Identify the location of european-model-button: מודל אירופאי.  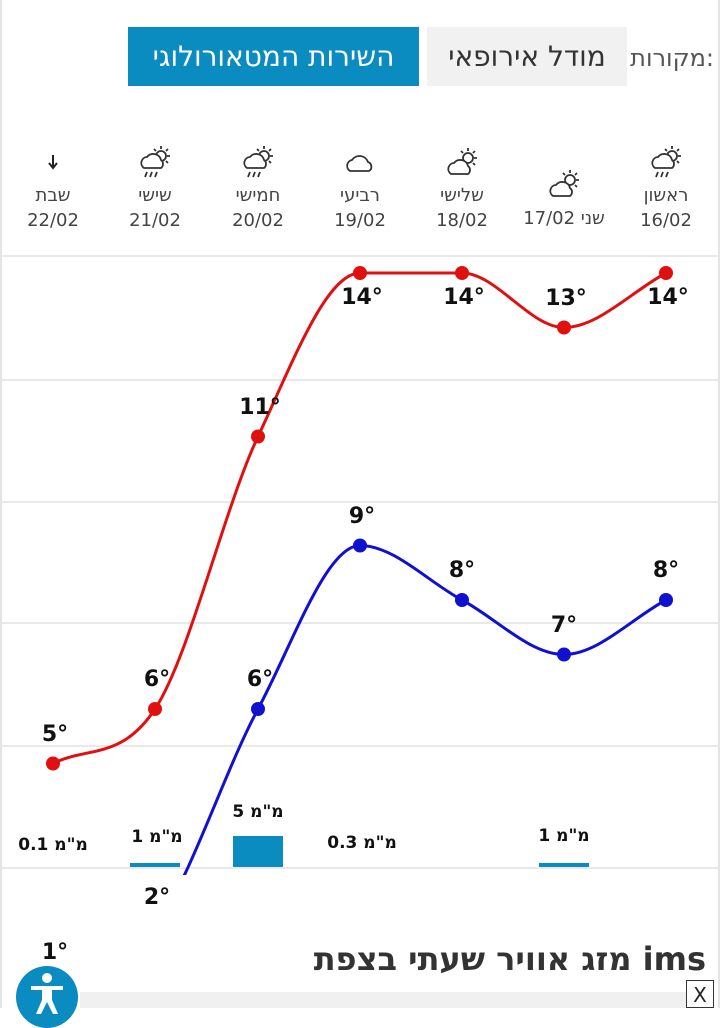
(527, 56).